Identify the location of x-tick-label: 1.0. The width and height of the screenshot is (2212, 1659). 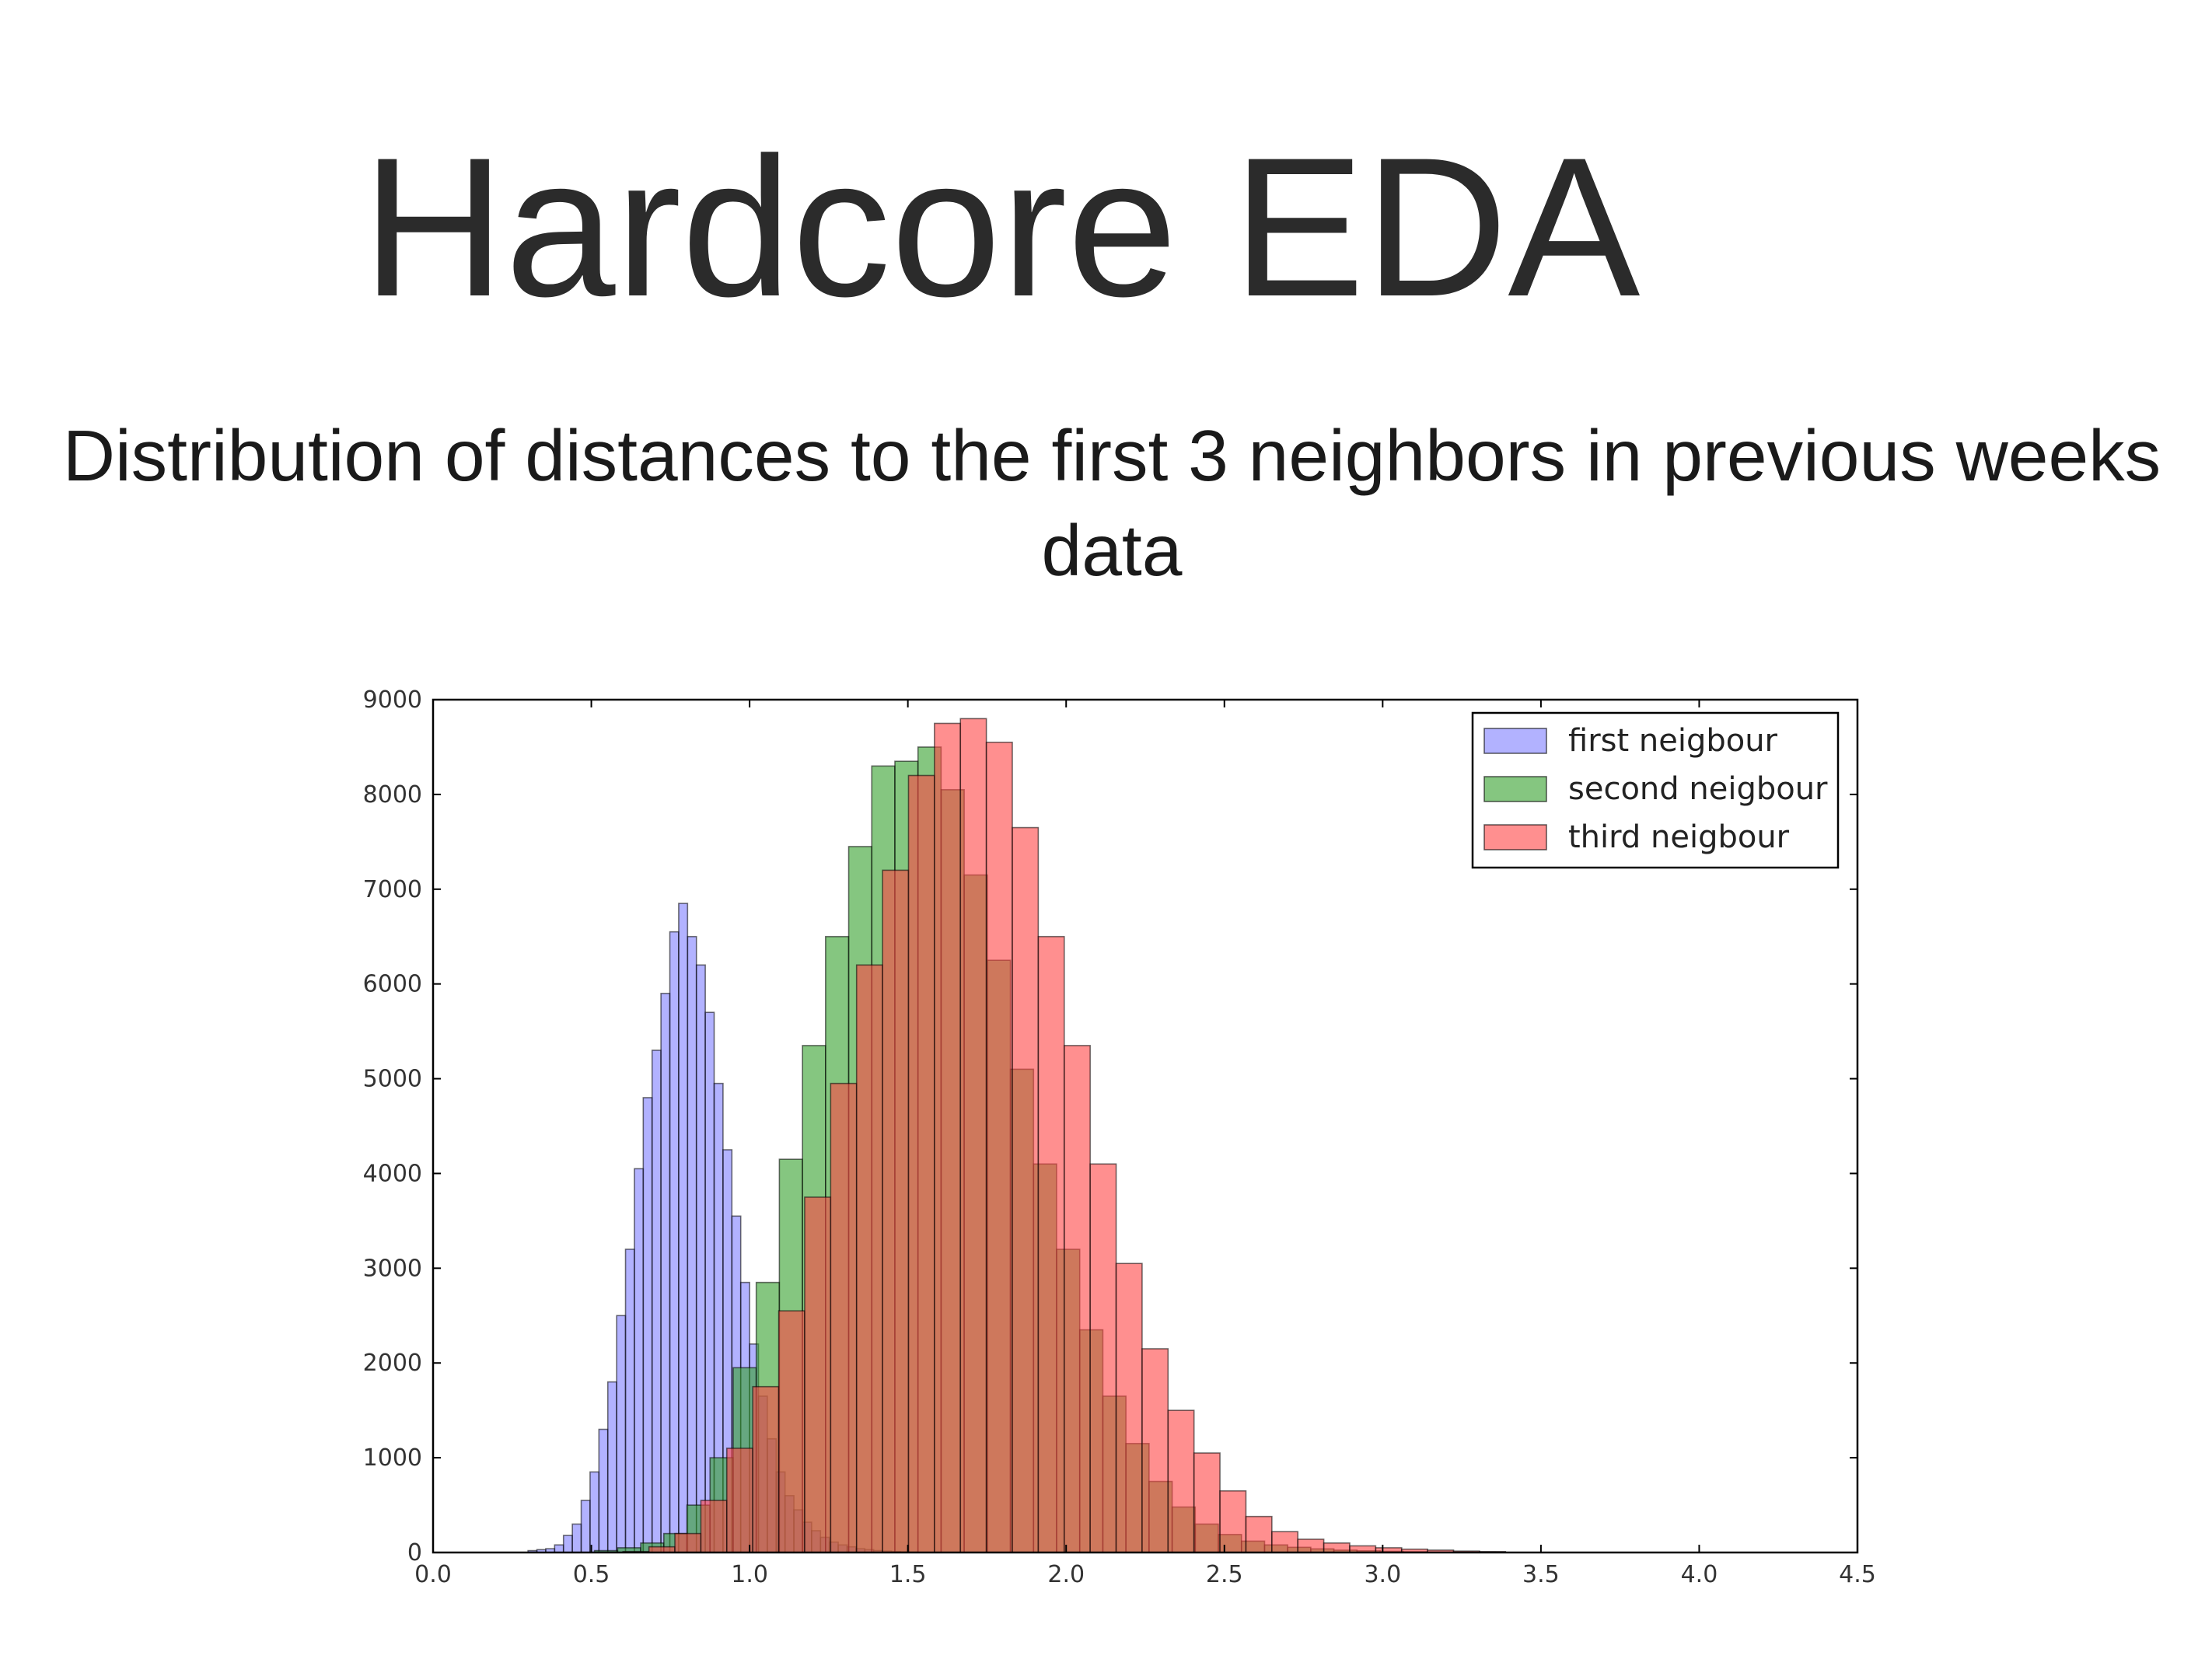
(749, 1574).